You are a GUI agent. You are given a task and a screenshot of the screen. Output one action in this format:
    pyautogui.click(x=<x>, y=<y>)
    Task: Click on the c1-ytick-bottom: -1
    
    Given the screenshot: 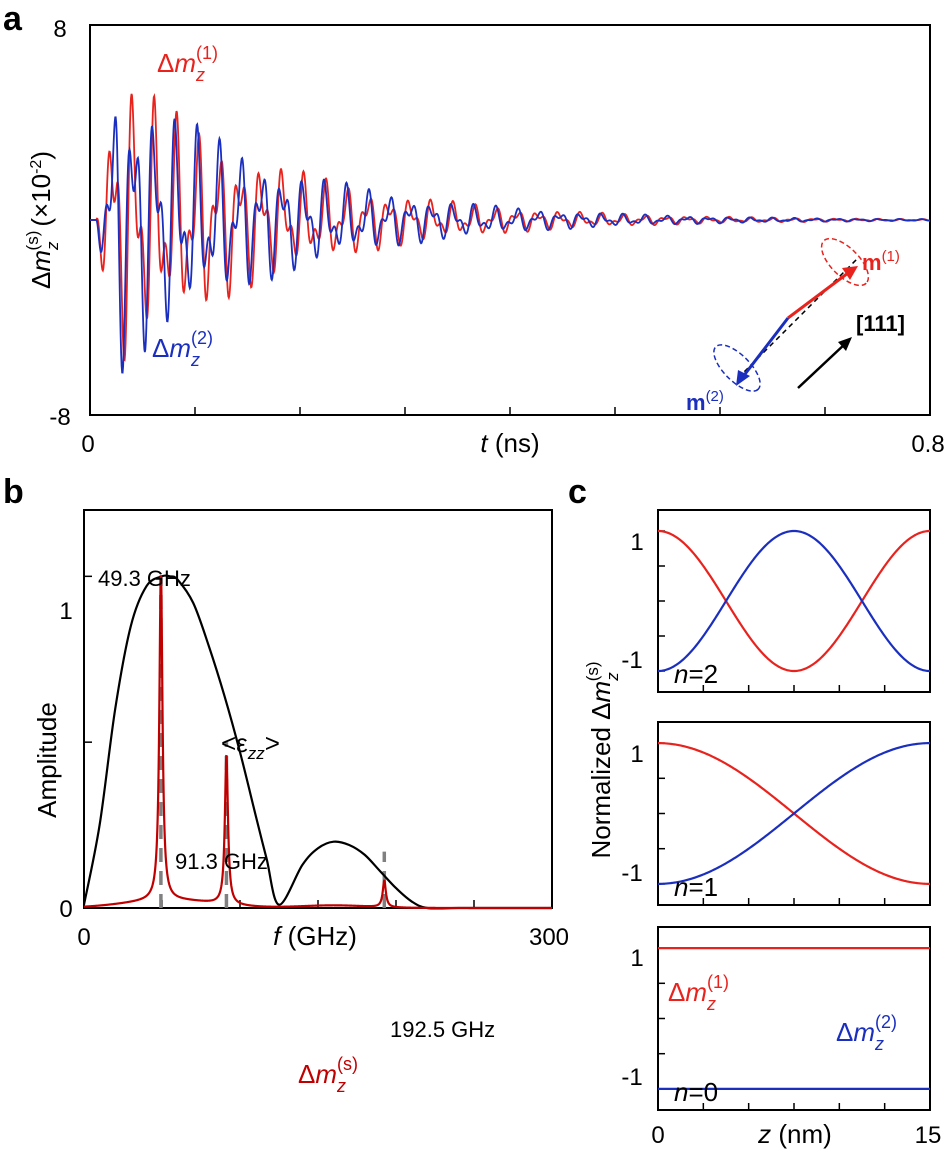 What is the action you would take?
    pyautogui.click(x=631, y=873)
    